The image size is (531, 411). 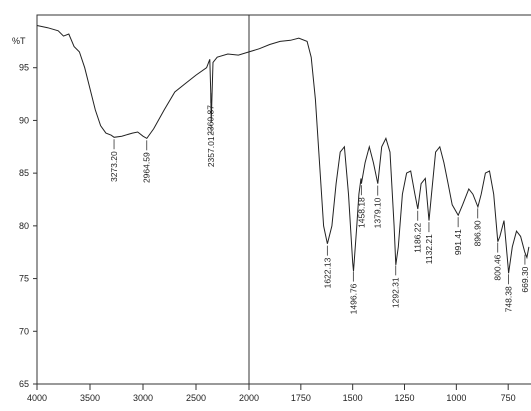 What do you see at coordinates (418, 237) in the screenshot?
I see `peak-label: 1186.22` at bounding box center [418, 237].